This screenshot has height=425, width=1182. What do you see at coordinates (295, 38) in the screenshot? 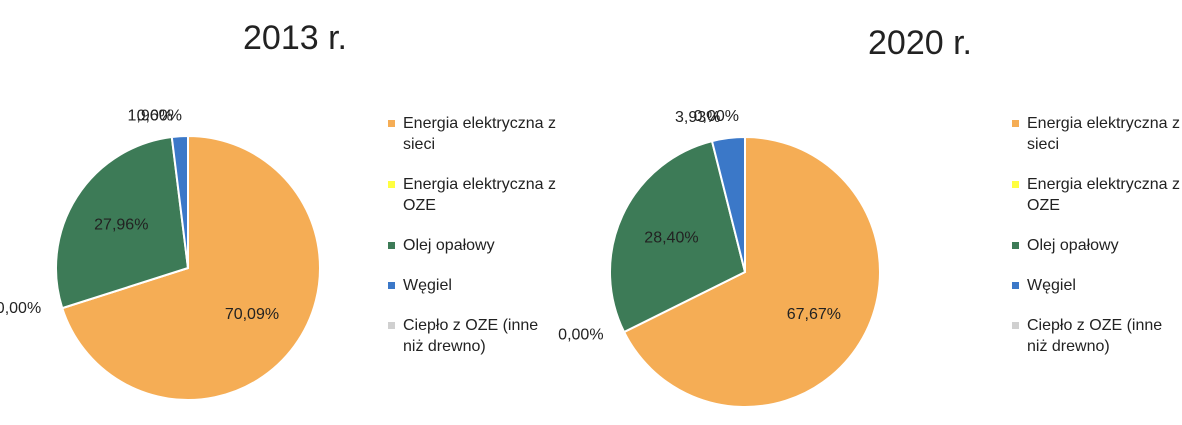
I see `chart-title: 2013 r.` at bounding box center [295, 38].